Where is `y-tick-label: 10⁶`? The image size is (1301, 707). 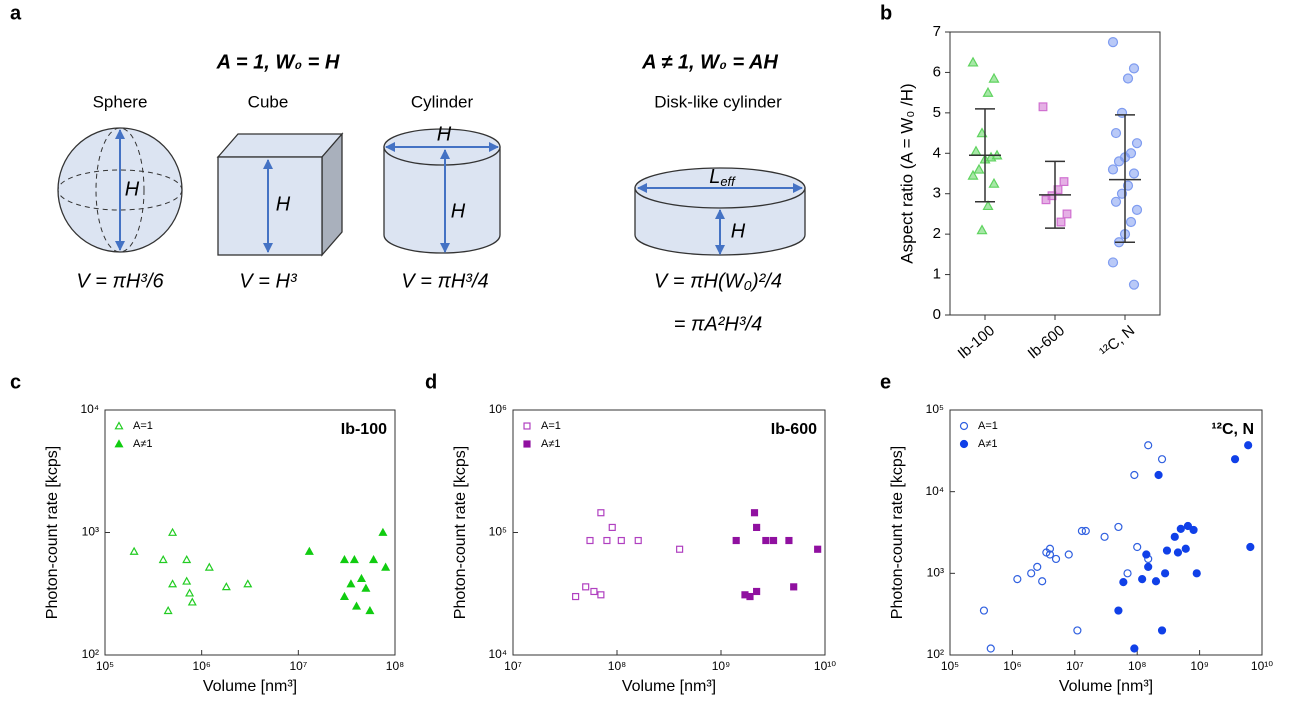
y-tick-label: 10⁶ is located at coordinates (498, 409).